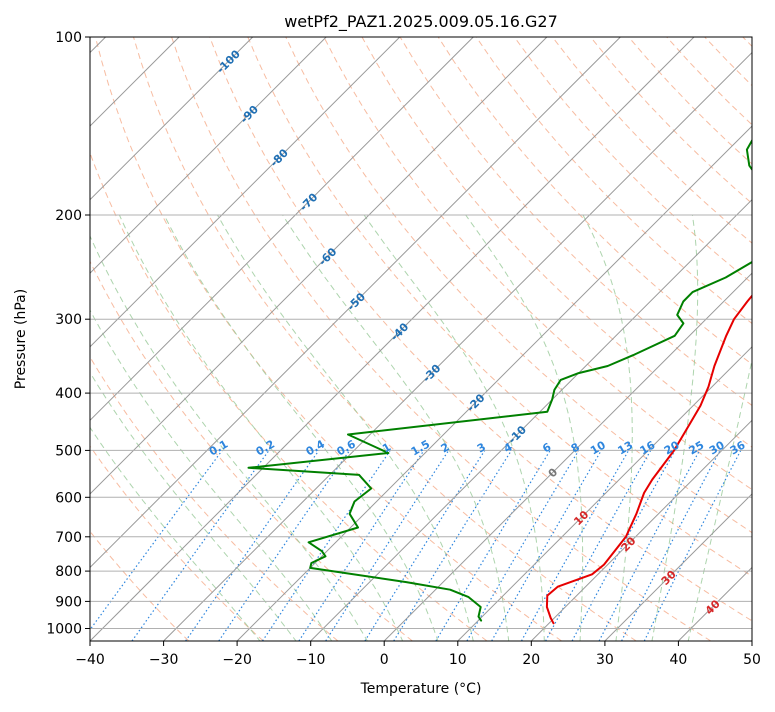 This screenshot has height=712, width=775. I want to click on x-tick-label: −20, so click(237, 660).